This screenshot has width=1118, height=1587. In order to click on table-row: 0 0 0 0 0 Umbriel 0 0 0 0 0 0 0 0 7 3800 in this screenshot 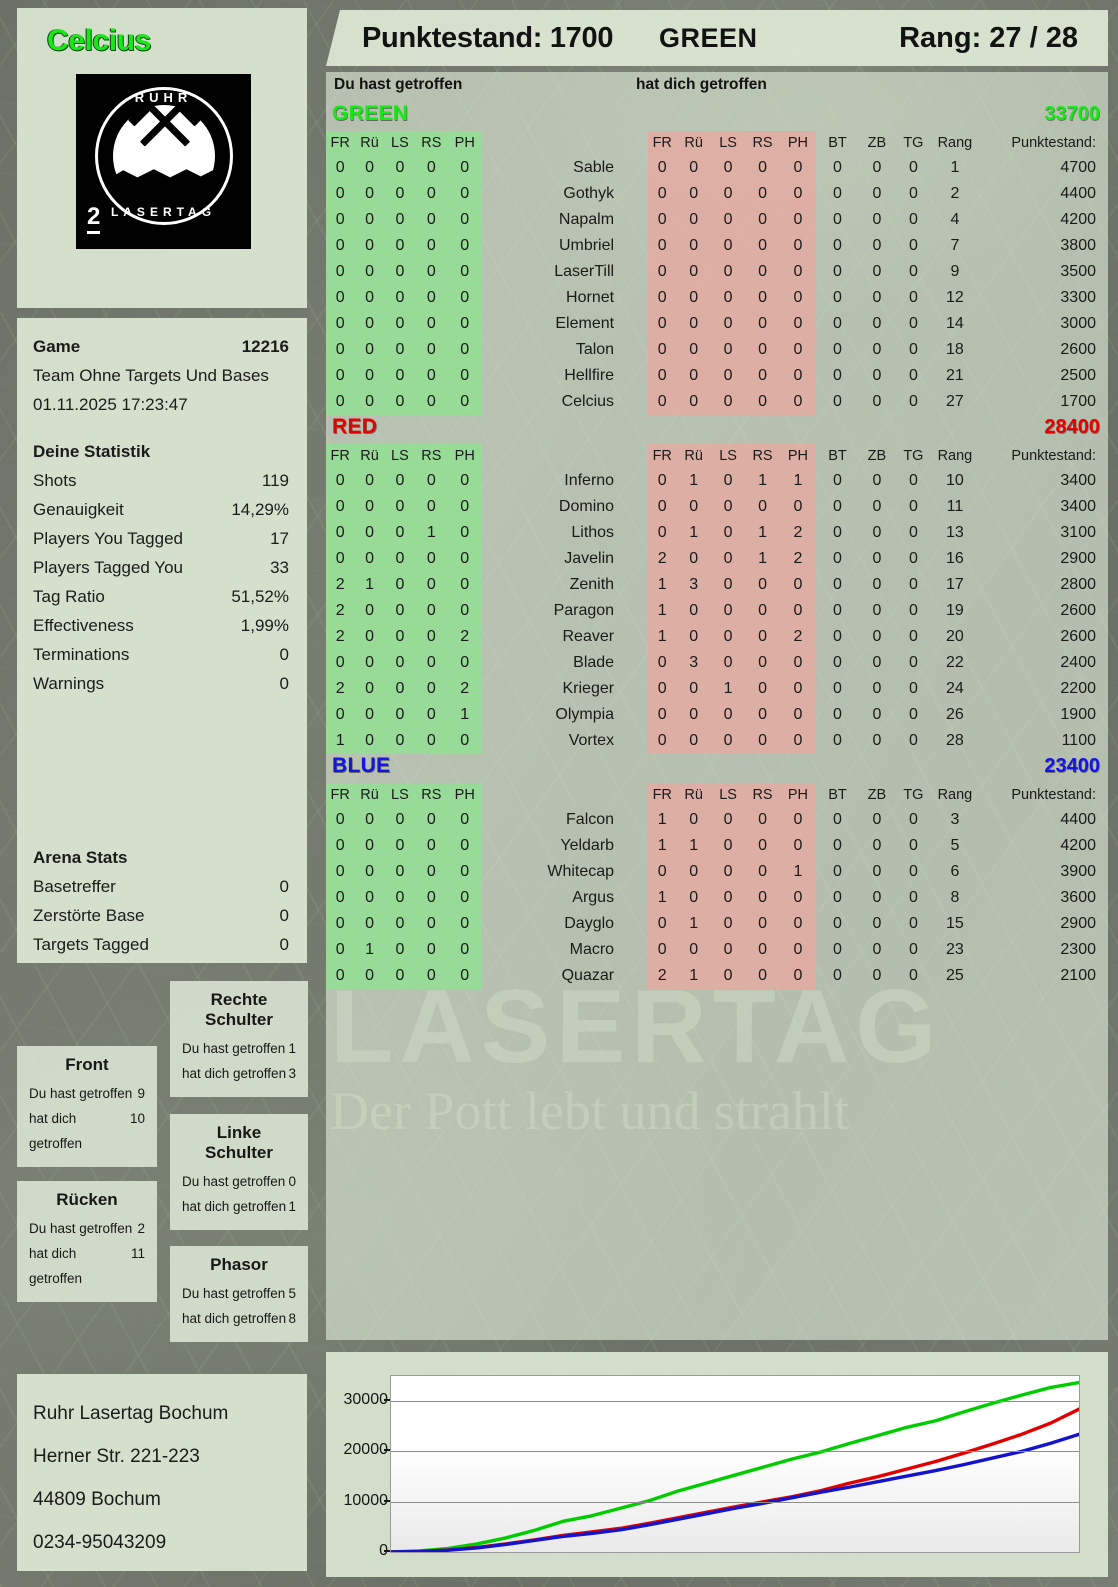, I will do `click(717, 246)`.